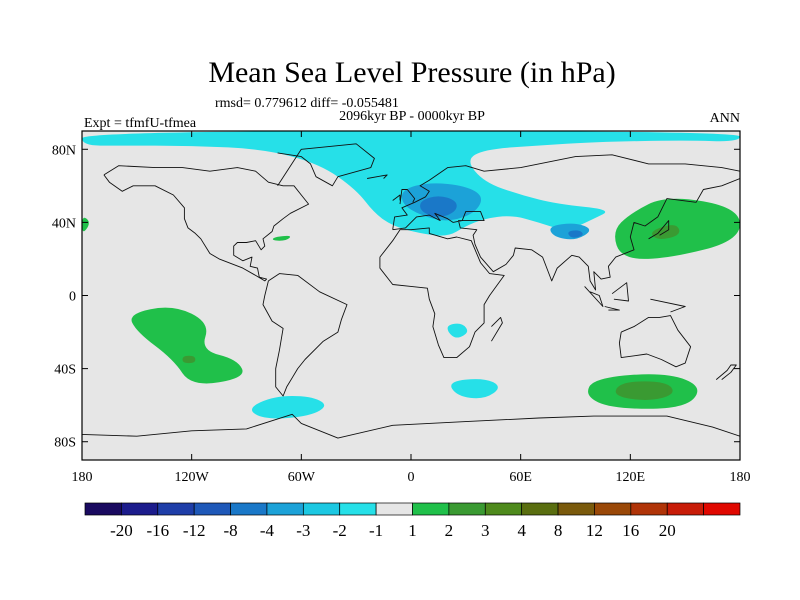  I want to click on period-label: 2096kyr BP - 0000kyr BP, so click(412, 116).